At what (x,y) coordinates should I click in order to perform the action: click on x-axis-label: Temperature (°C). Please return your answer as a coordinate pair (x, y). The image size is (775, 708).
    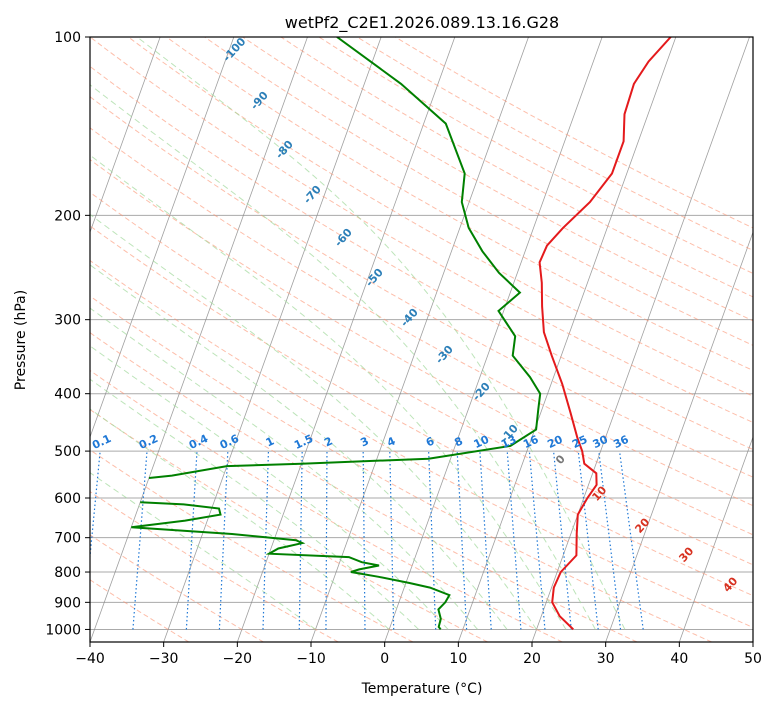
    Looking at the image, I should click on (422, 689).